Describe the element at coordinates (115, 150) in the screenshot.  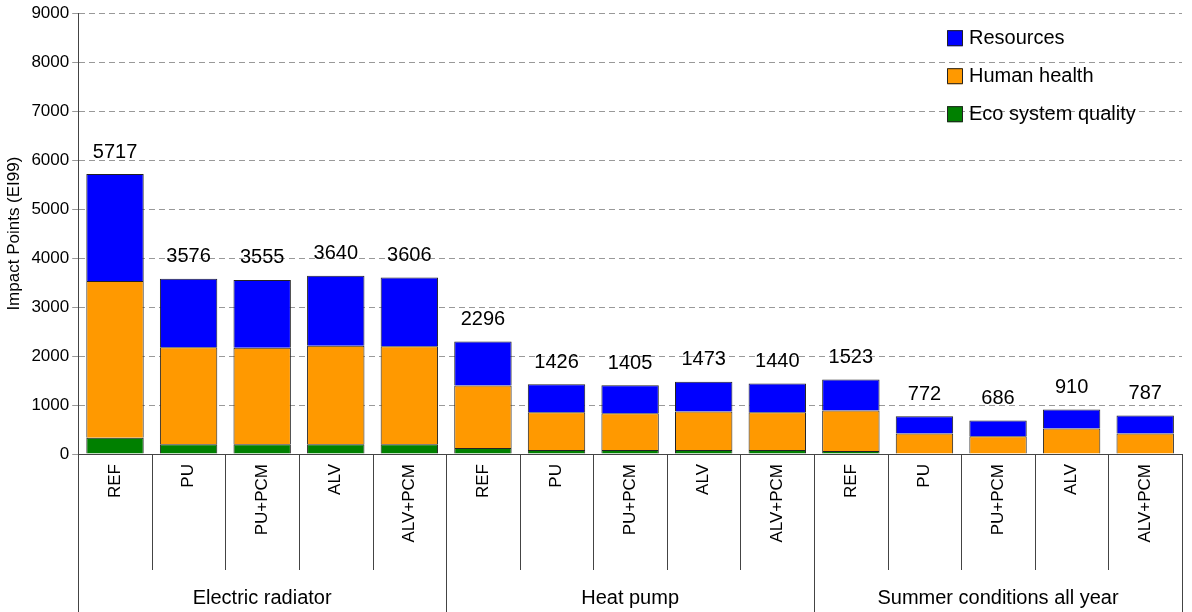
I see `total-label: 5717` at that location.